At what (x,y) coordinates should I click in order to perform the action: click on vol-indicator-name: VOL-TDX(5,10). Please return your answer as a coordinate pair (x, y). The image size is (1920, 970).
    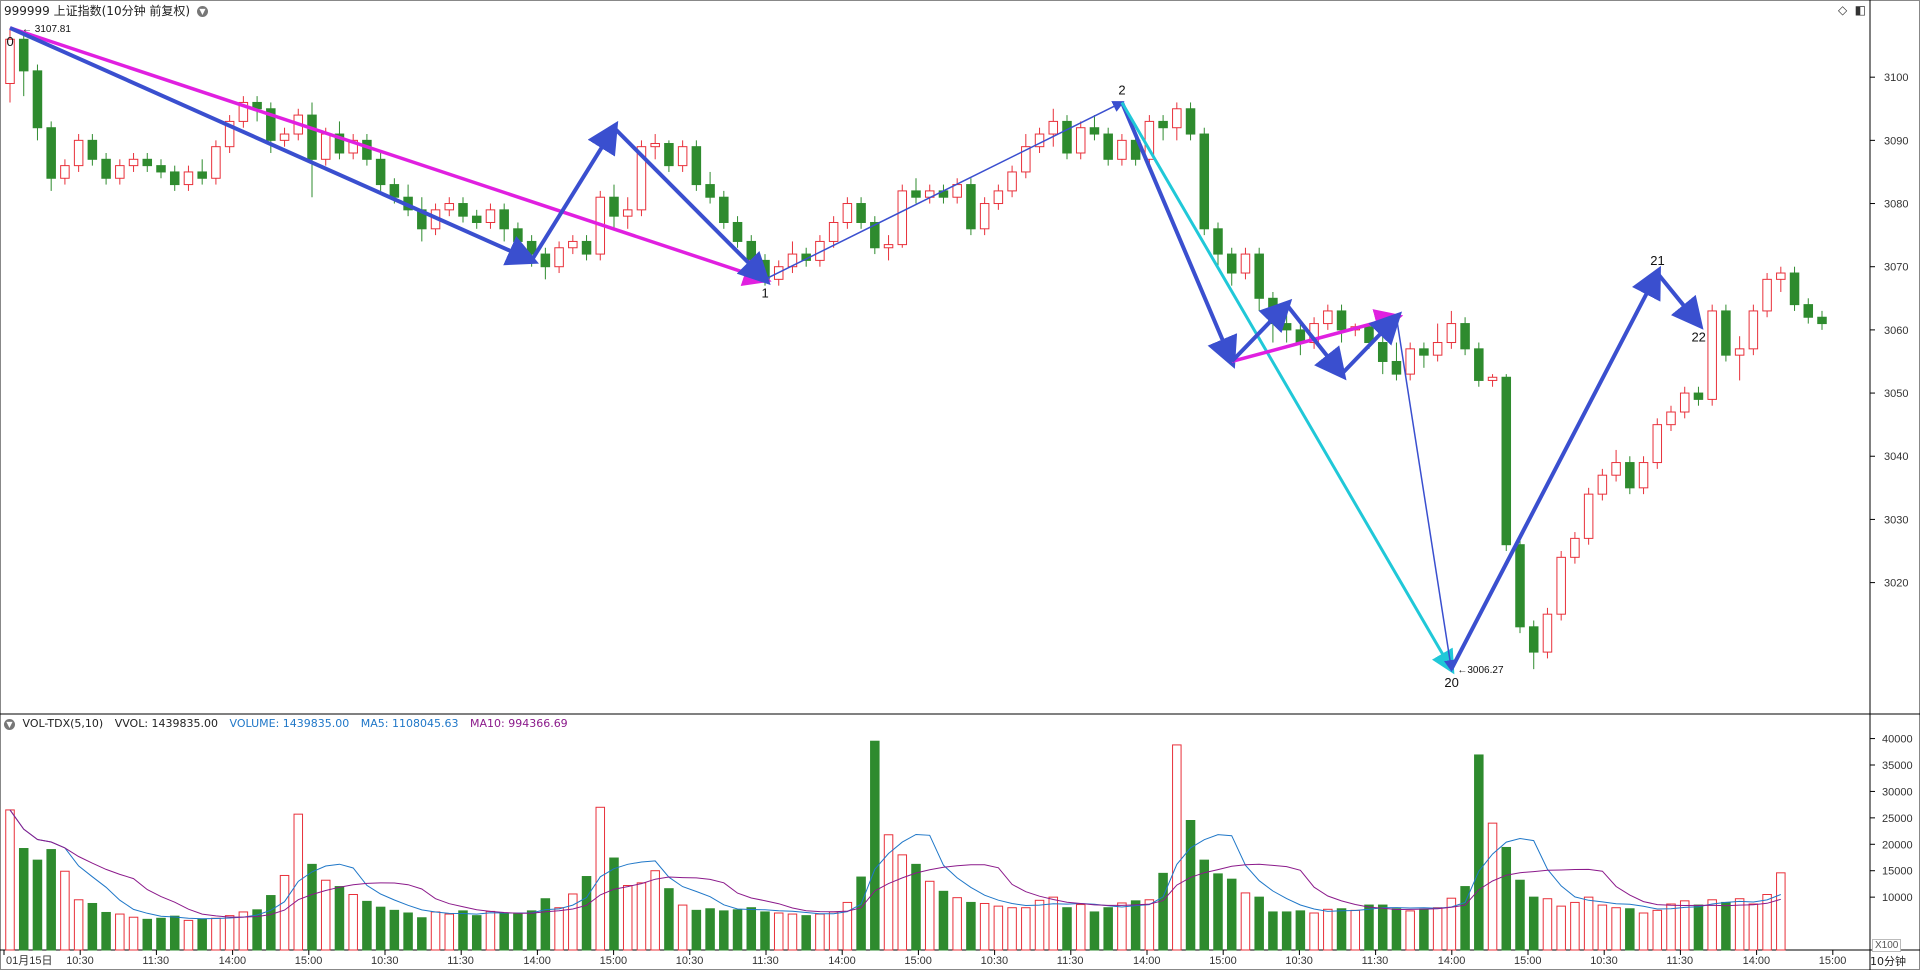
    Looking at the image, I should click on (63, 723).